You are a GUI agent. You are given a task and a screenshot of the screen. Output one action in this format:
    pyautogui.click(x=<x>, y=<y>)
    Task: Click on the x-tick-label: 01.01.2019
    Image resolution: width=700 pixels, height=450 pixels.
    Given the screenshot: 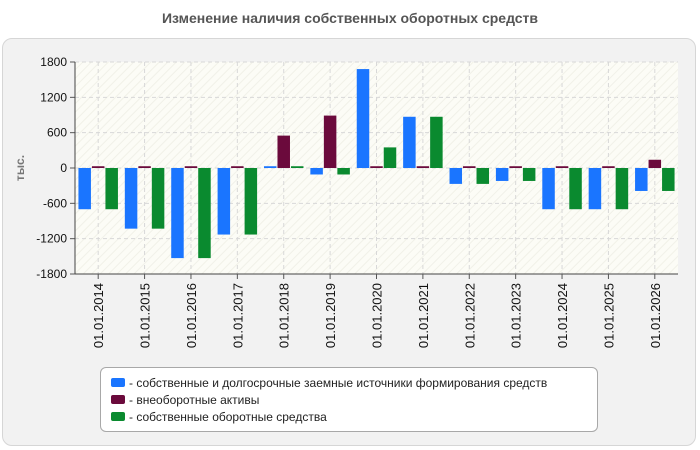 What is the action you would take?
    pyautogui.click(x=330, y=315)
    